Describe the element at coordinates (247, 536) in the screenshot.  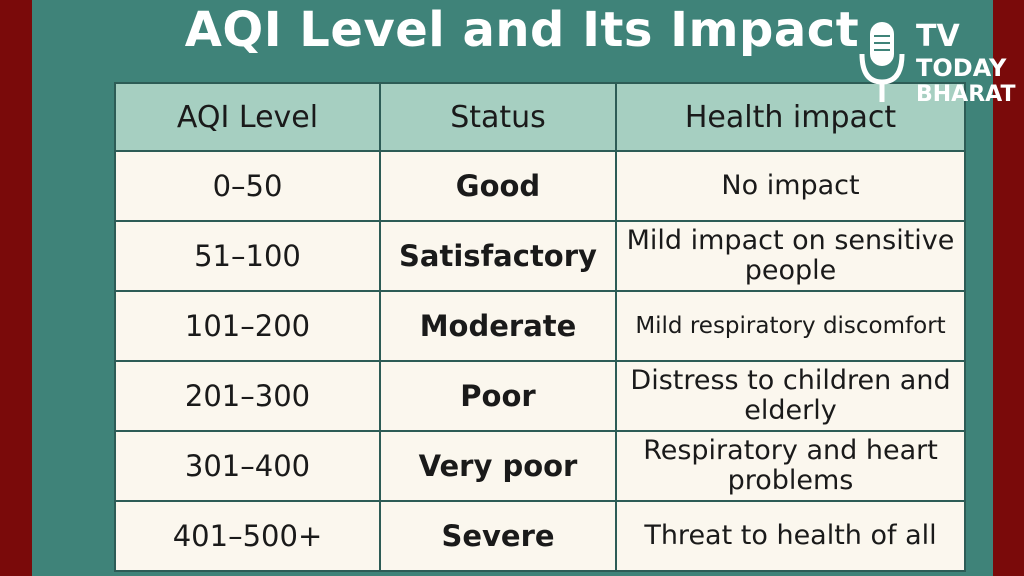
I see `aqi-level-cell: 401–500+` at that location.